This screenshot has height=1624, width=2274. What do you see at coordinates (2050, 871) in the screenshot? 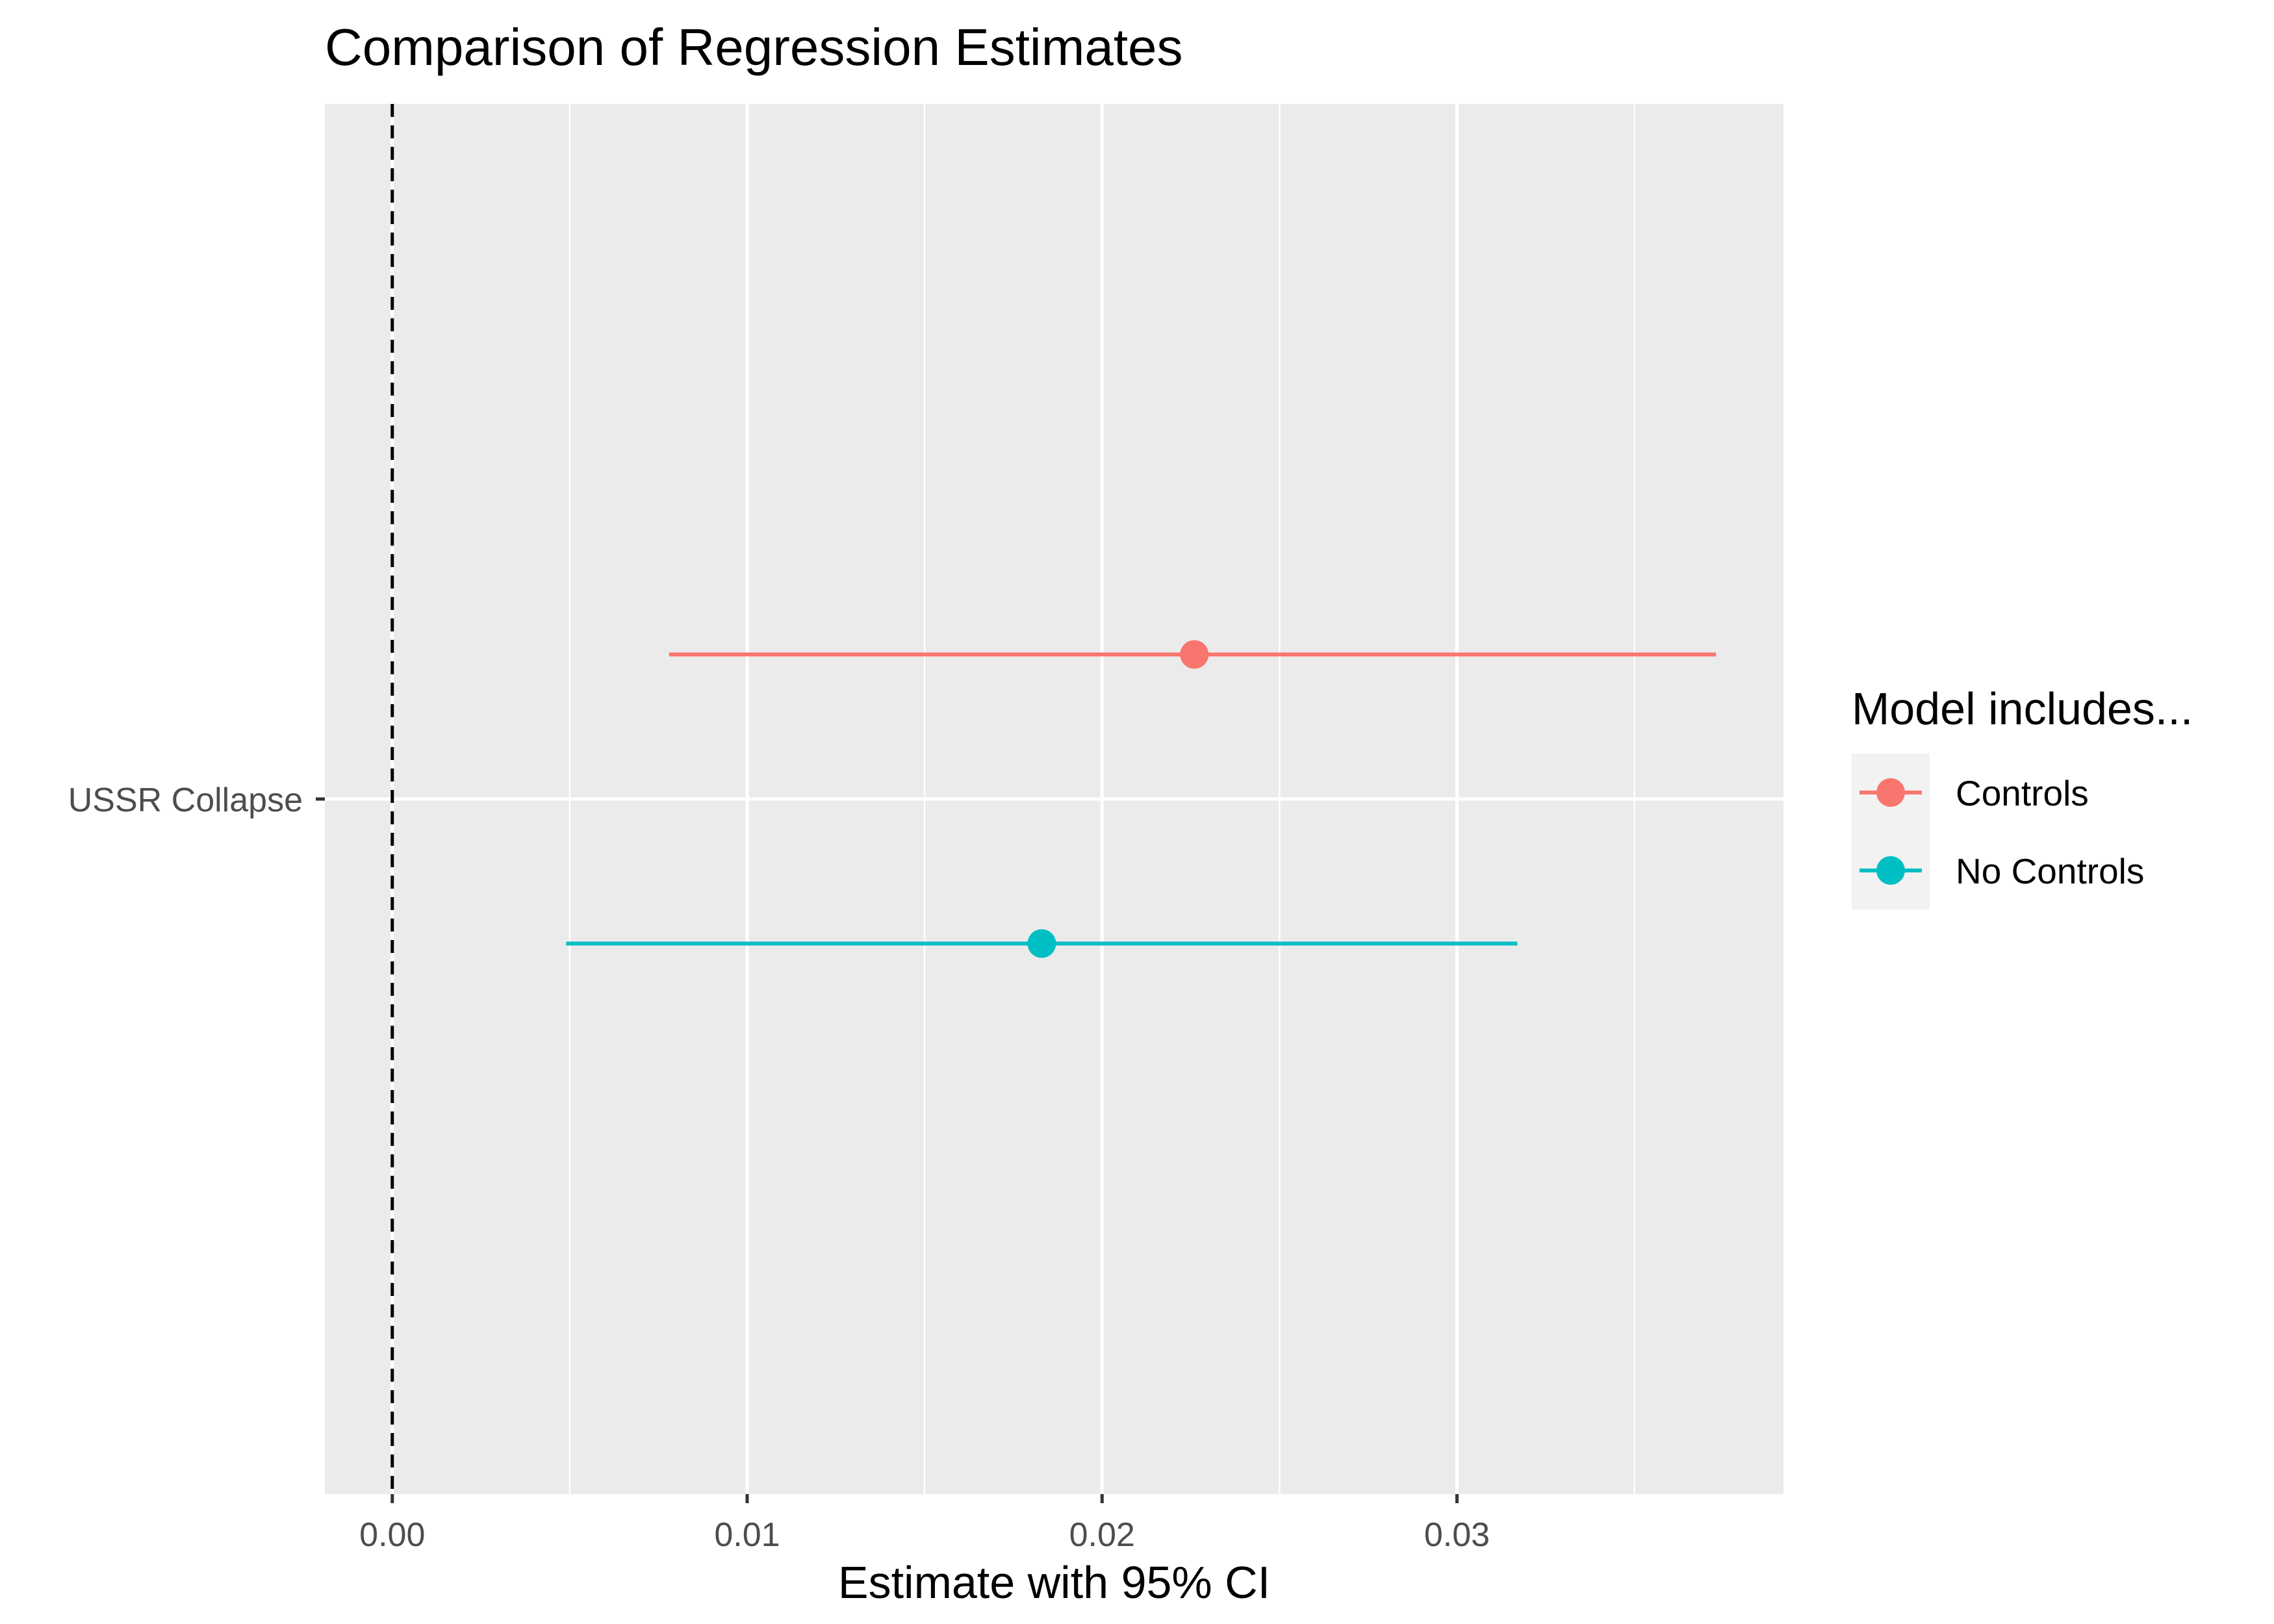
I see `legend-label: No Controls` at bounding box center [2050, 871].